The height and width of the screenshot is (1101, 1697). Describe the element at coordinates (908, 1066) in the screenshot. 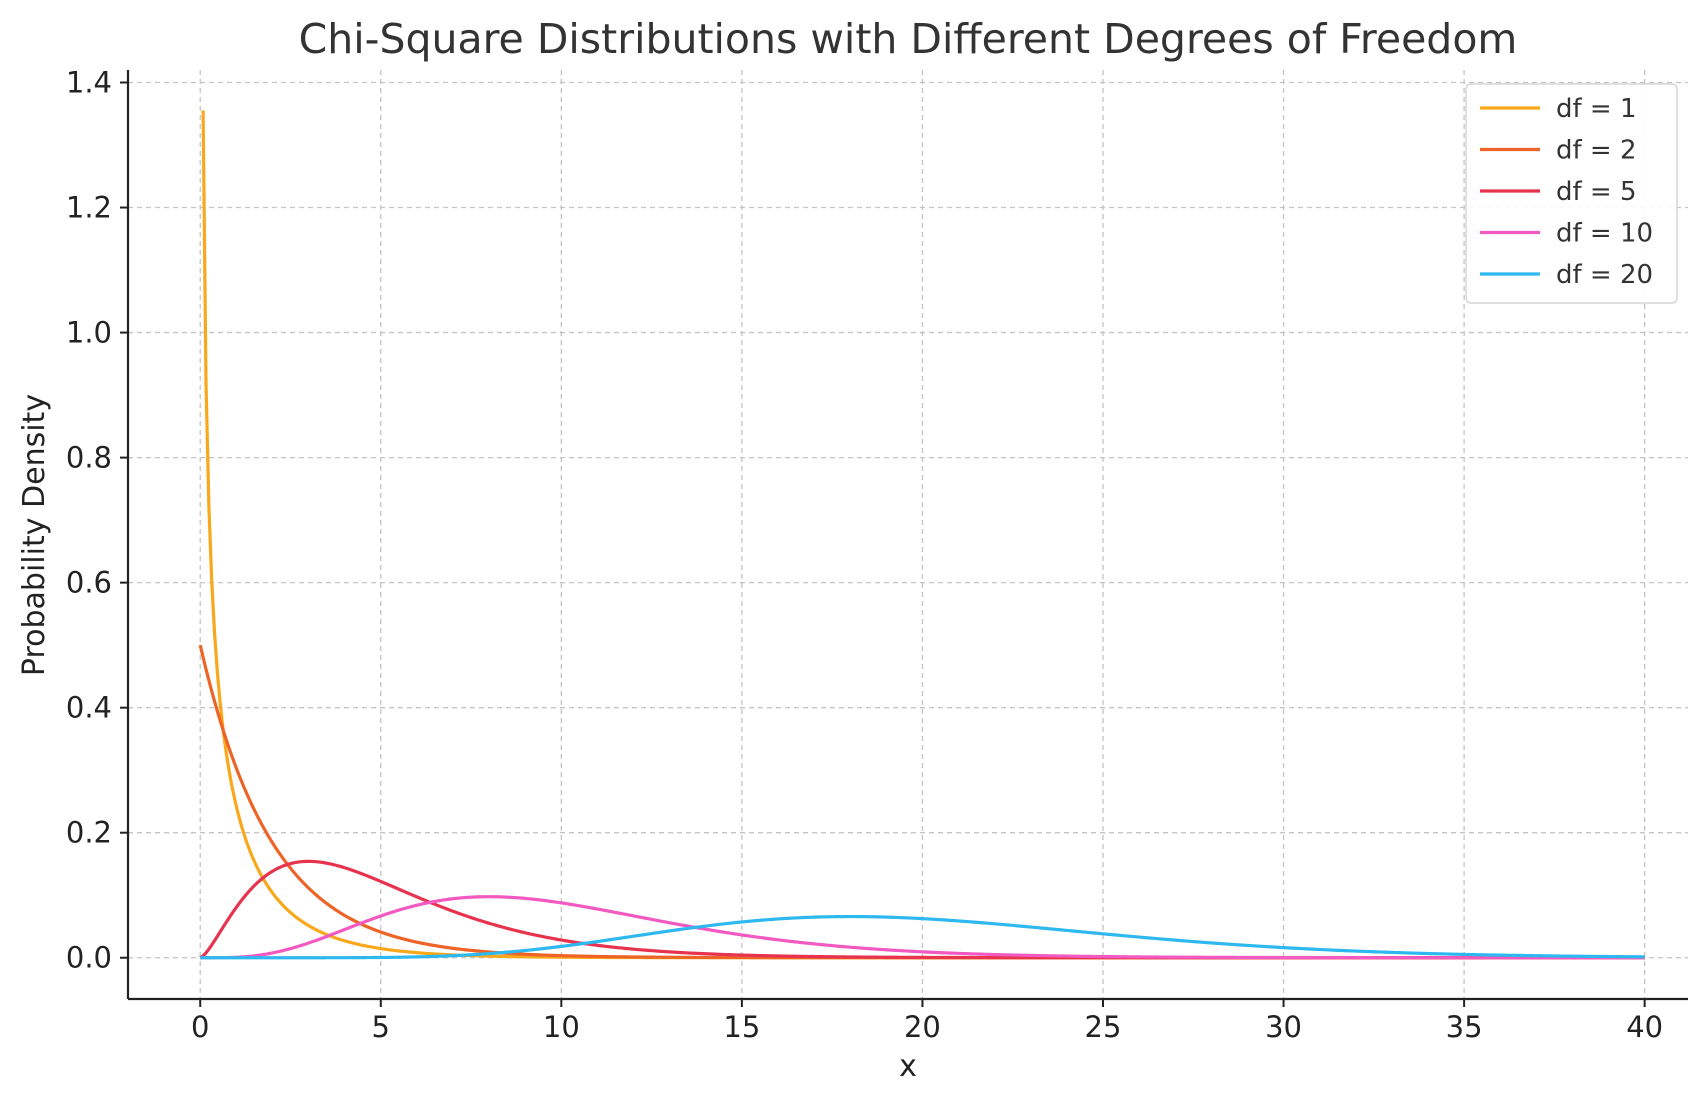

I see `x-axis-label: x` at that location.